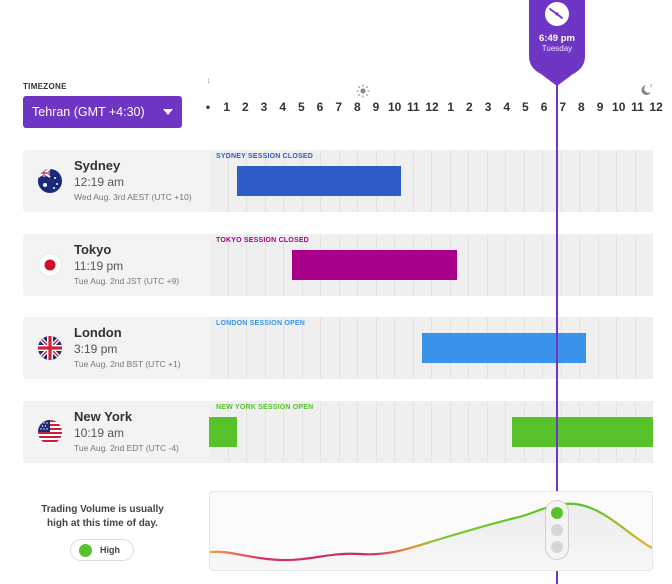 This screenshot has height=584, width=672. What do you see at coordinates (99, 266) in the screenshot?
I see `city-local-time: 11:19 pm` at bounding box center [99, 266].